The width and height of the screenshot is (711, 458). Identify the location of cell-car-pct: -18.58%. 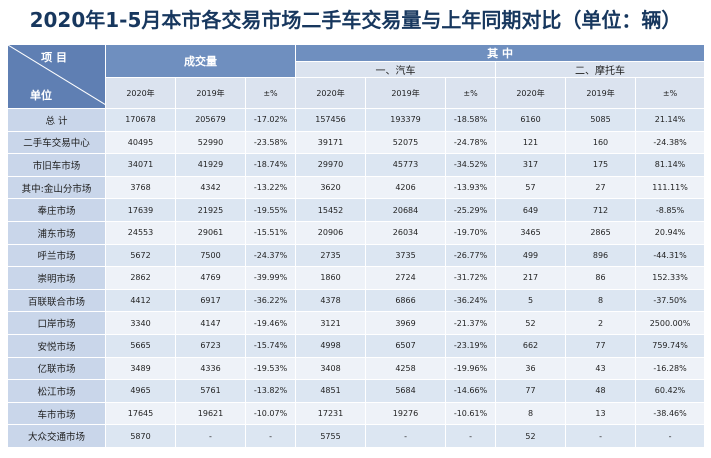
(471, 120).